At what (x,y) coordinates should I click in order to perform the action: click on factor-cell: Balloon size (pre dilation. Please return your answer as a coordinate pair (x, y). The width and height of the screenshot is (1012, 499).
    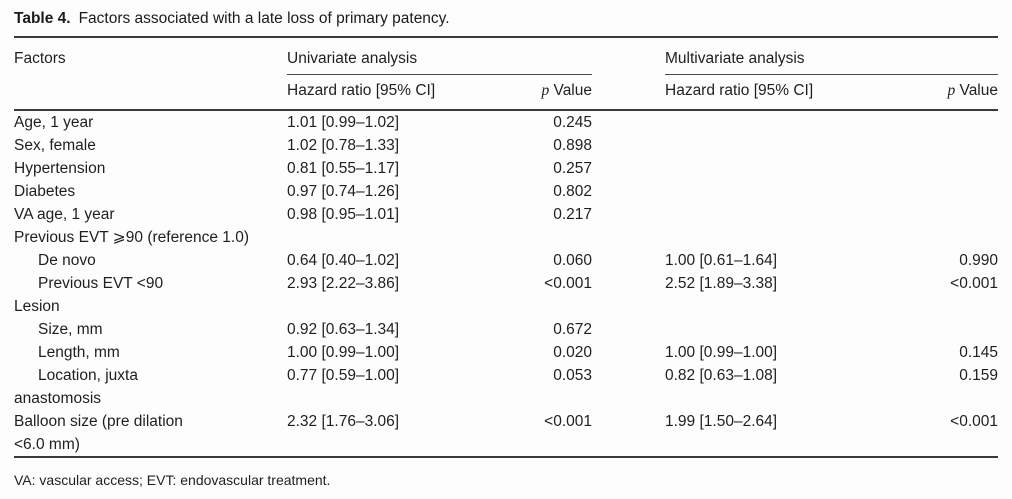
    Looking at the image, I should click on (98, 421).